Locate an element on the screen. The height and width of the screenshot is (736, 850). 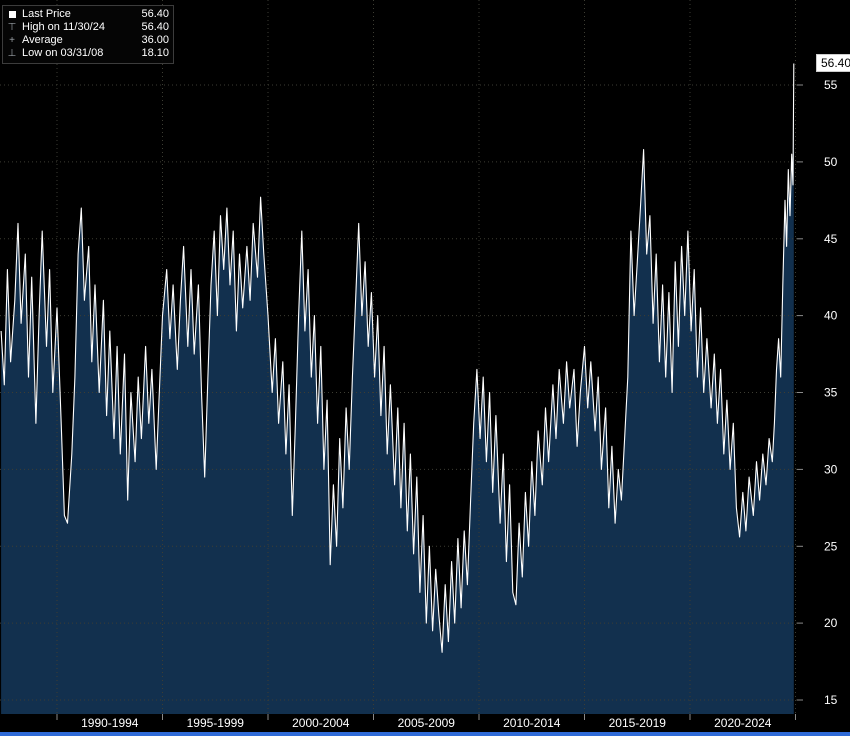
y-tick-label: 25 is located at coordinates (831, 546).